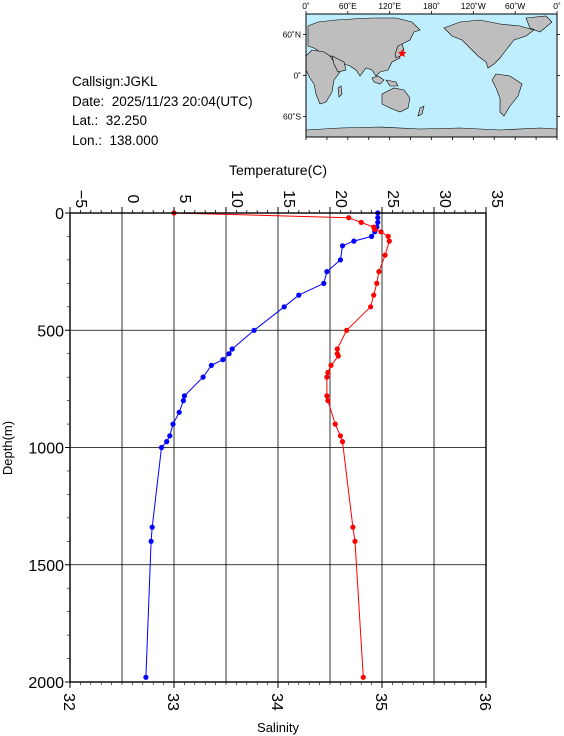  Describe the element at coordinates (473, 6) in the screenshot. I see `map-lon-label: 120˚W` at that location.